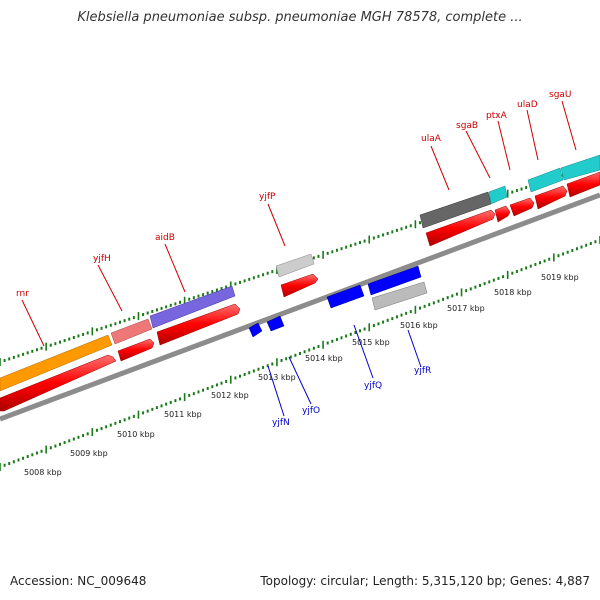 This screenshot has width=600, height=600. What do you see at coordinates (527, 105) in the screenshot?
I see `gene-label-ulaD: ulaD` at bounding box center [527, 105].